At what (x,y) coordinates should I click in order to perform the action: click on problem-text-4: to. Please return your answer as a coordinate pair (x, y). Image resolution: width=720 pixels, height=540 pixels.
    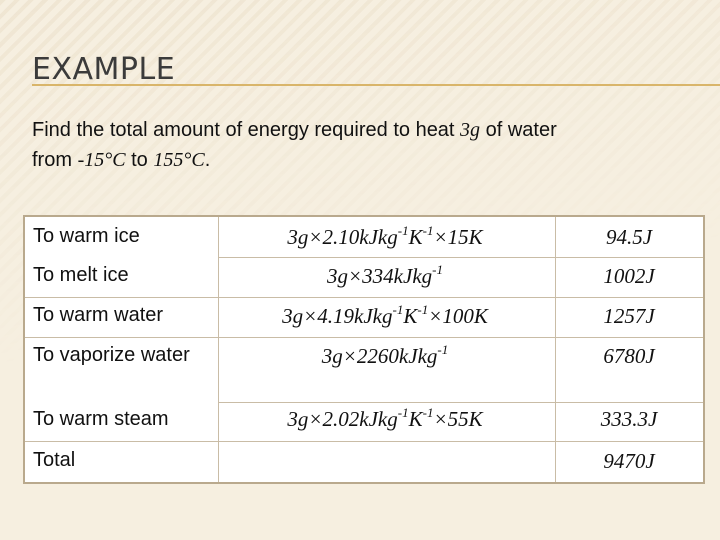
    Looking at the image, I should click on (139, 160).